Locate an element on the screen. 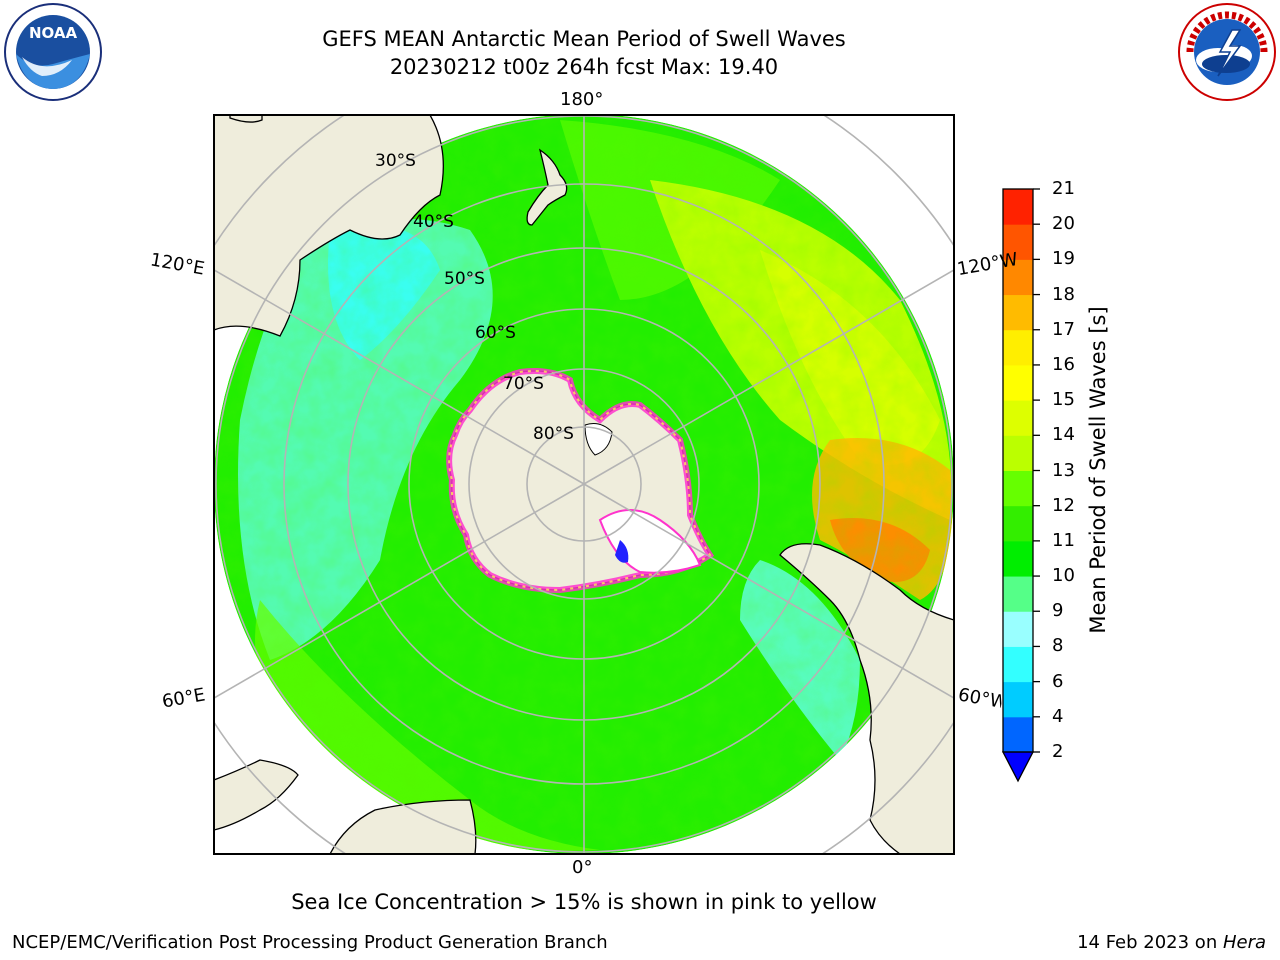 Image resolution: width=1280 pixels, height=960 pixels. footer-date: 14 Feb 2023 on Hera is located at coordinates (1171, 942).